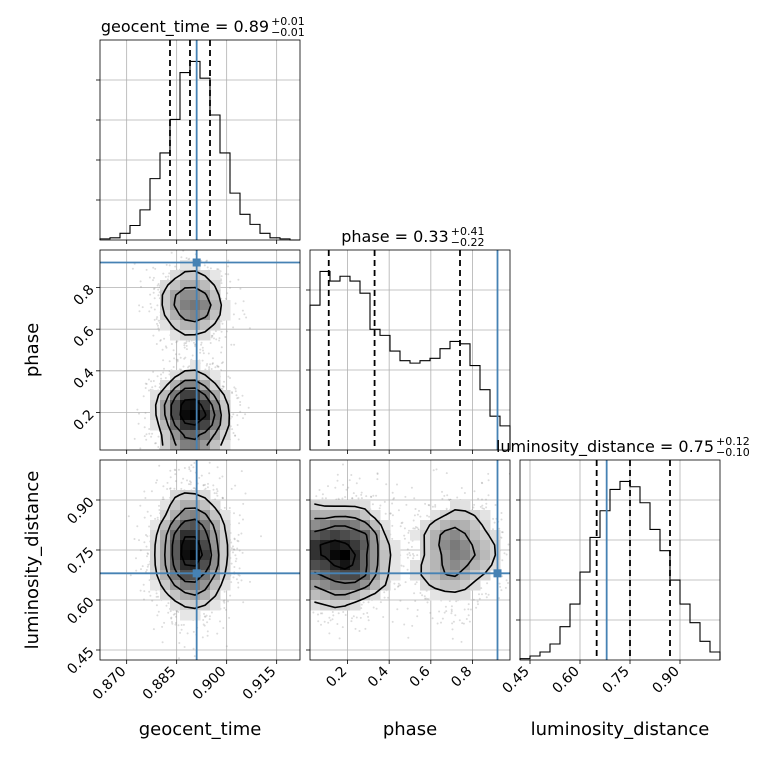 The height and width of the screenshot is (760, 760). Describe the element at coordinates (733, 452) in the screenshot. I see `title-minus: −0.10` at that location.